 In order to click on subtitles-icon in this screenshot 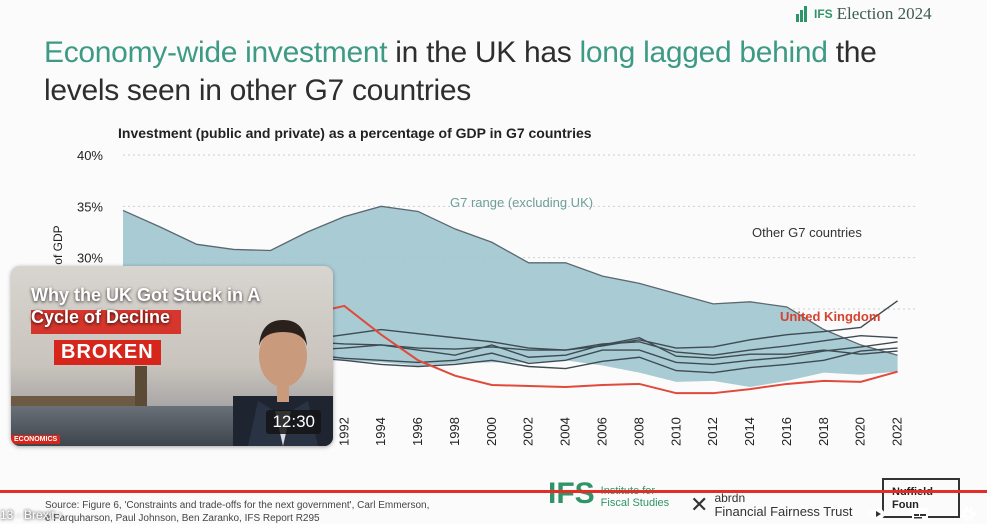, I will do `click(920, 514)`.